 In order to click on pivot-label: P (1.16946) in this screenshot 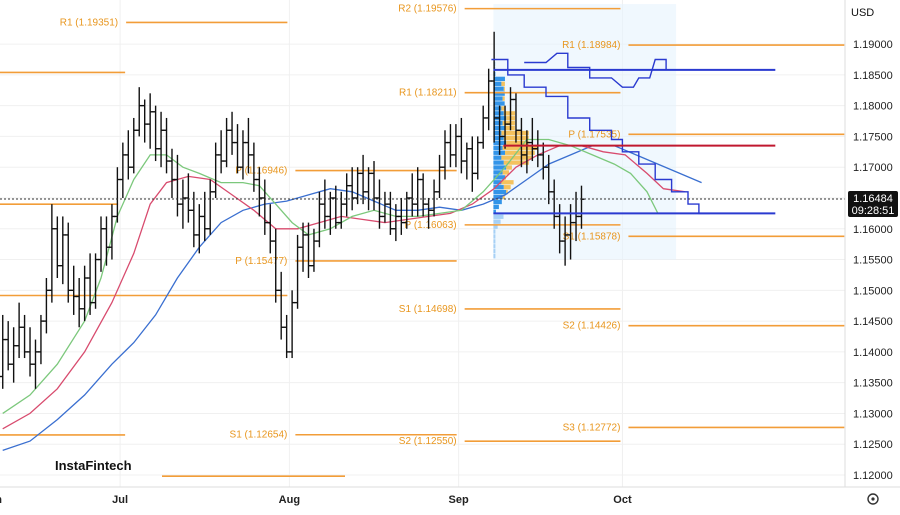, I will do `click(261, 171)`.